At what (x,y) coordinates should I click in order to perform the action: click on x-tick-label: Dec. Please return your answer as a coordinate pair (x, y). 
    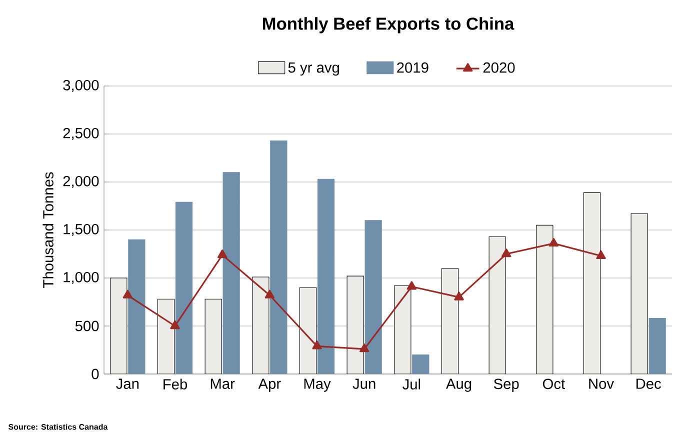
    Looking at the image, I should click on (648, 383).